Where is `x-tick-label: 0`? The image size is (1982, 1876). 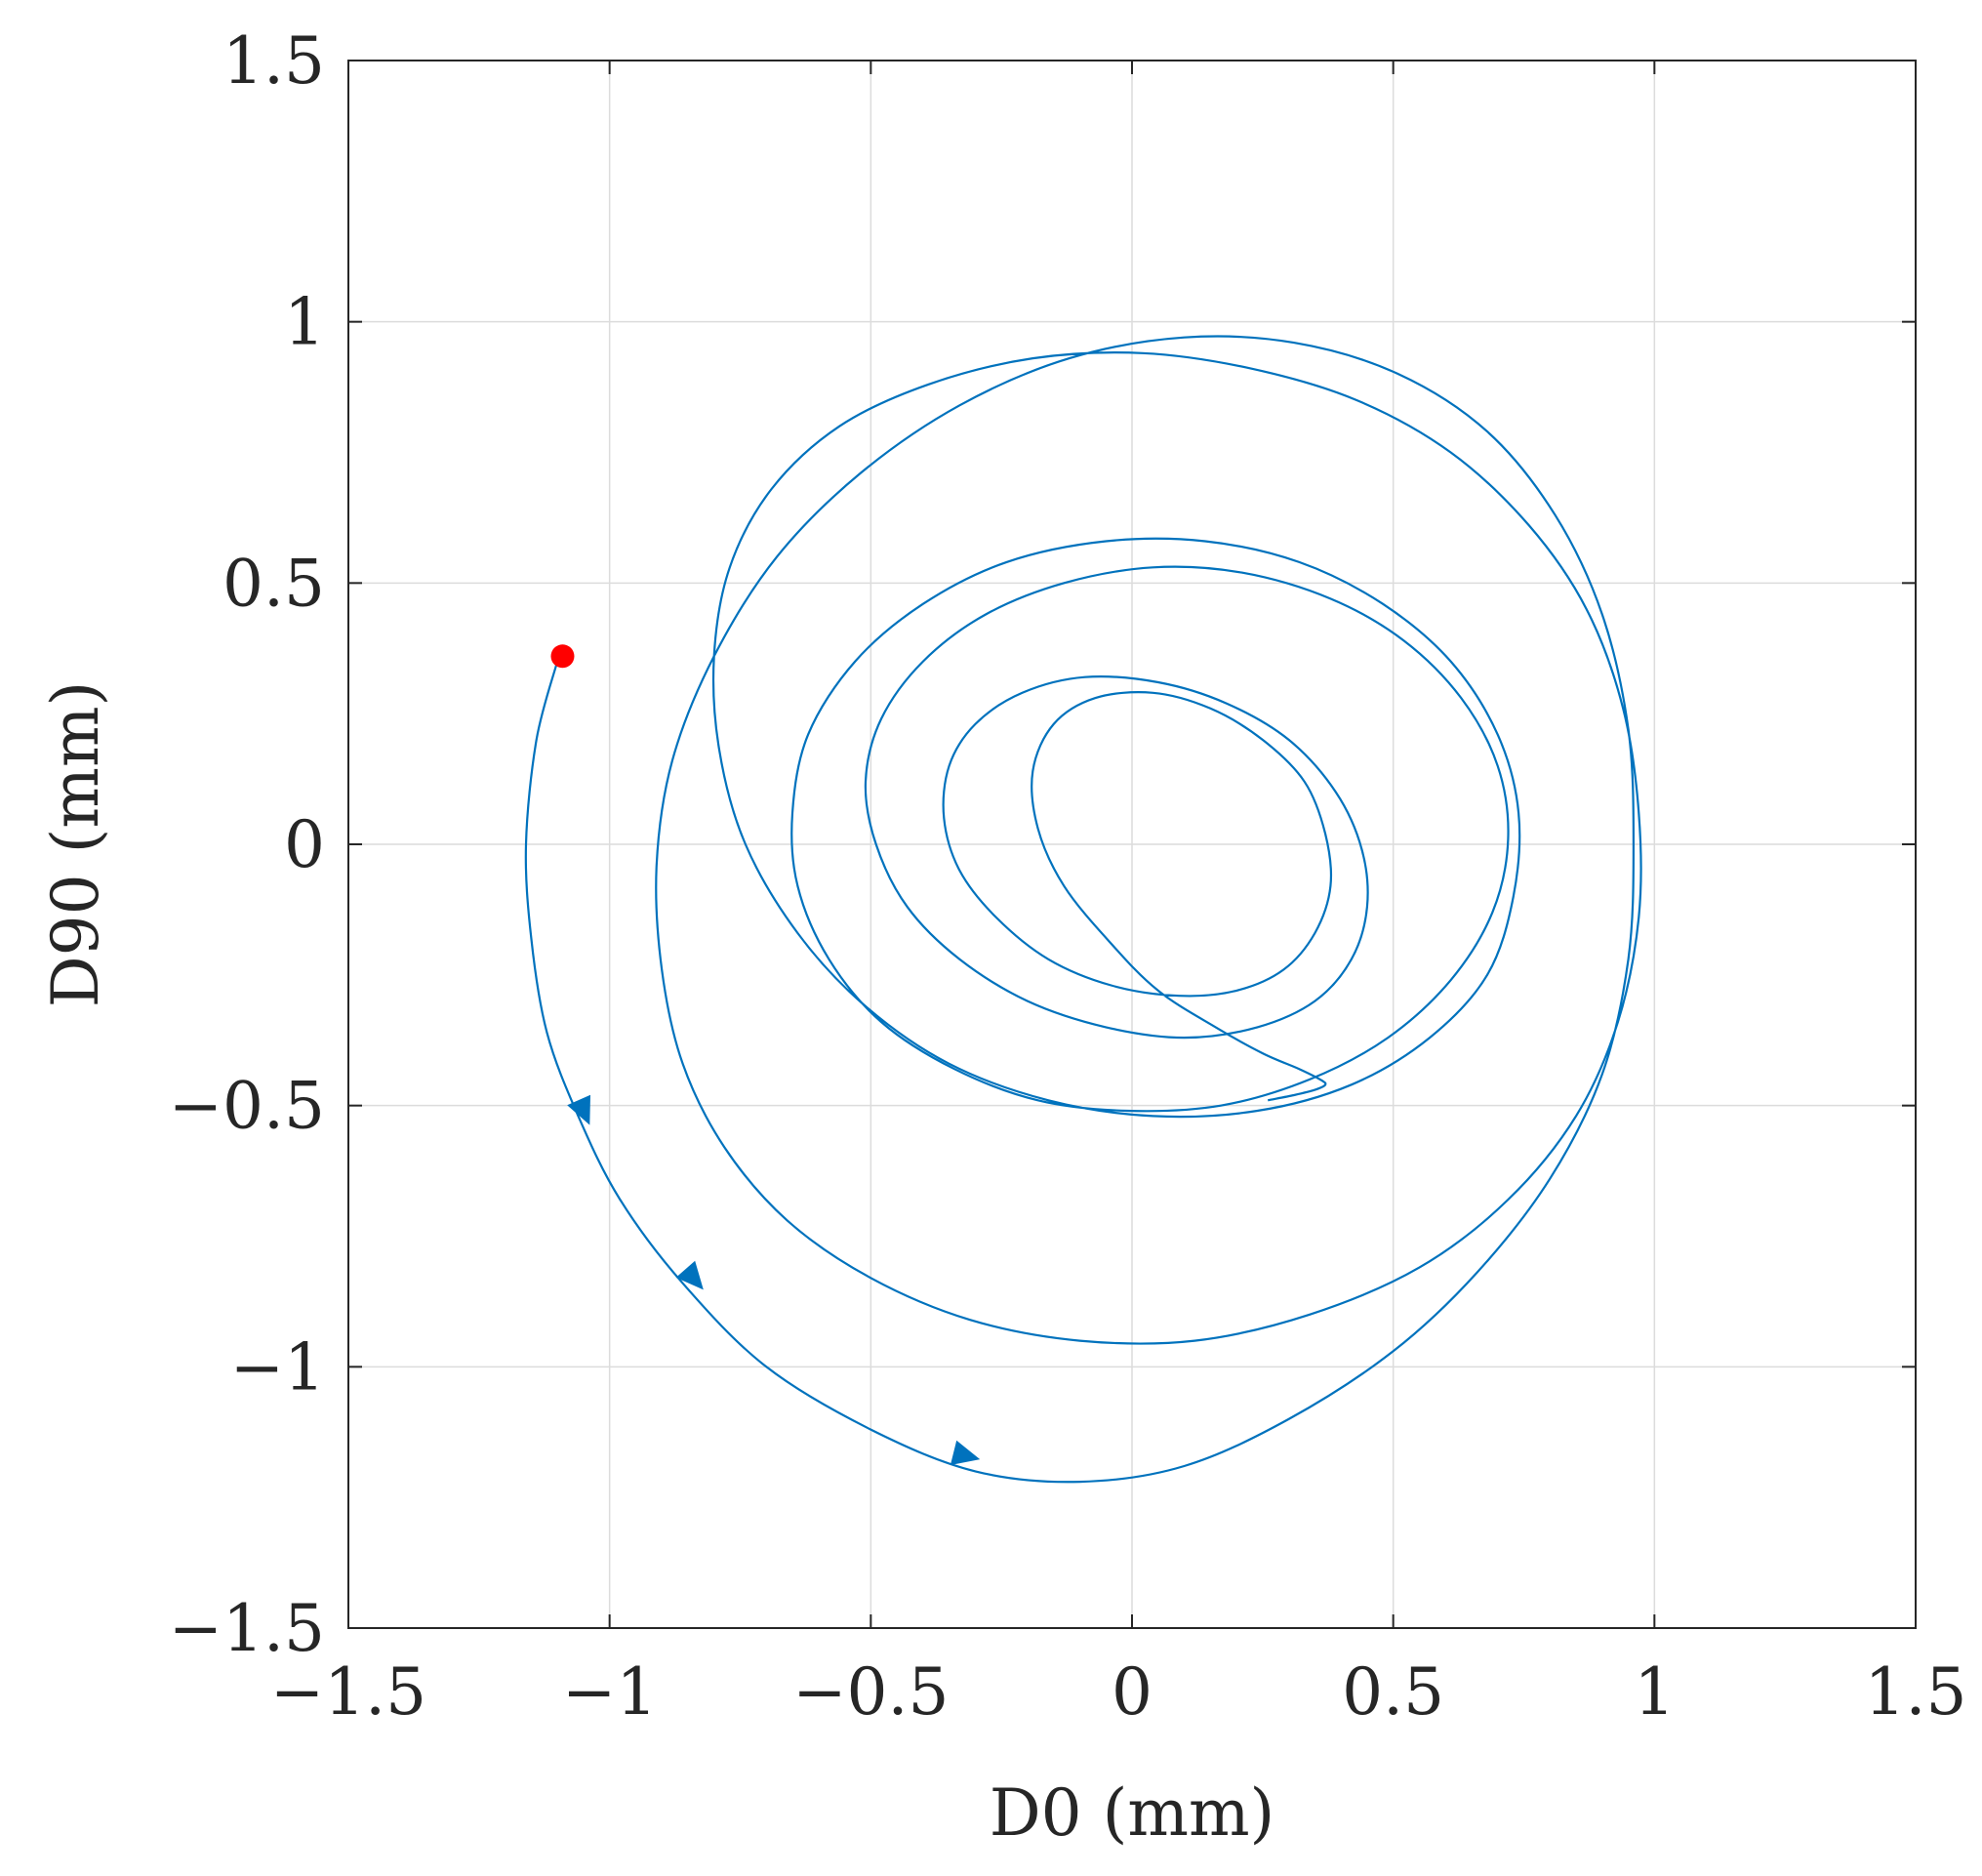
x-tick-label: 0 is located at coordinates (1132, 1692).